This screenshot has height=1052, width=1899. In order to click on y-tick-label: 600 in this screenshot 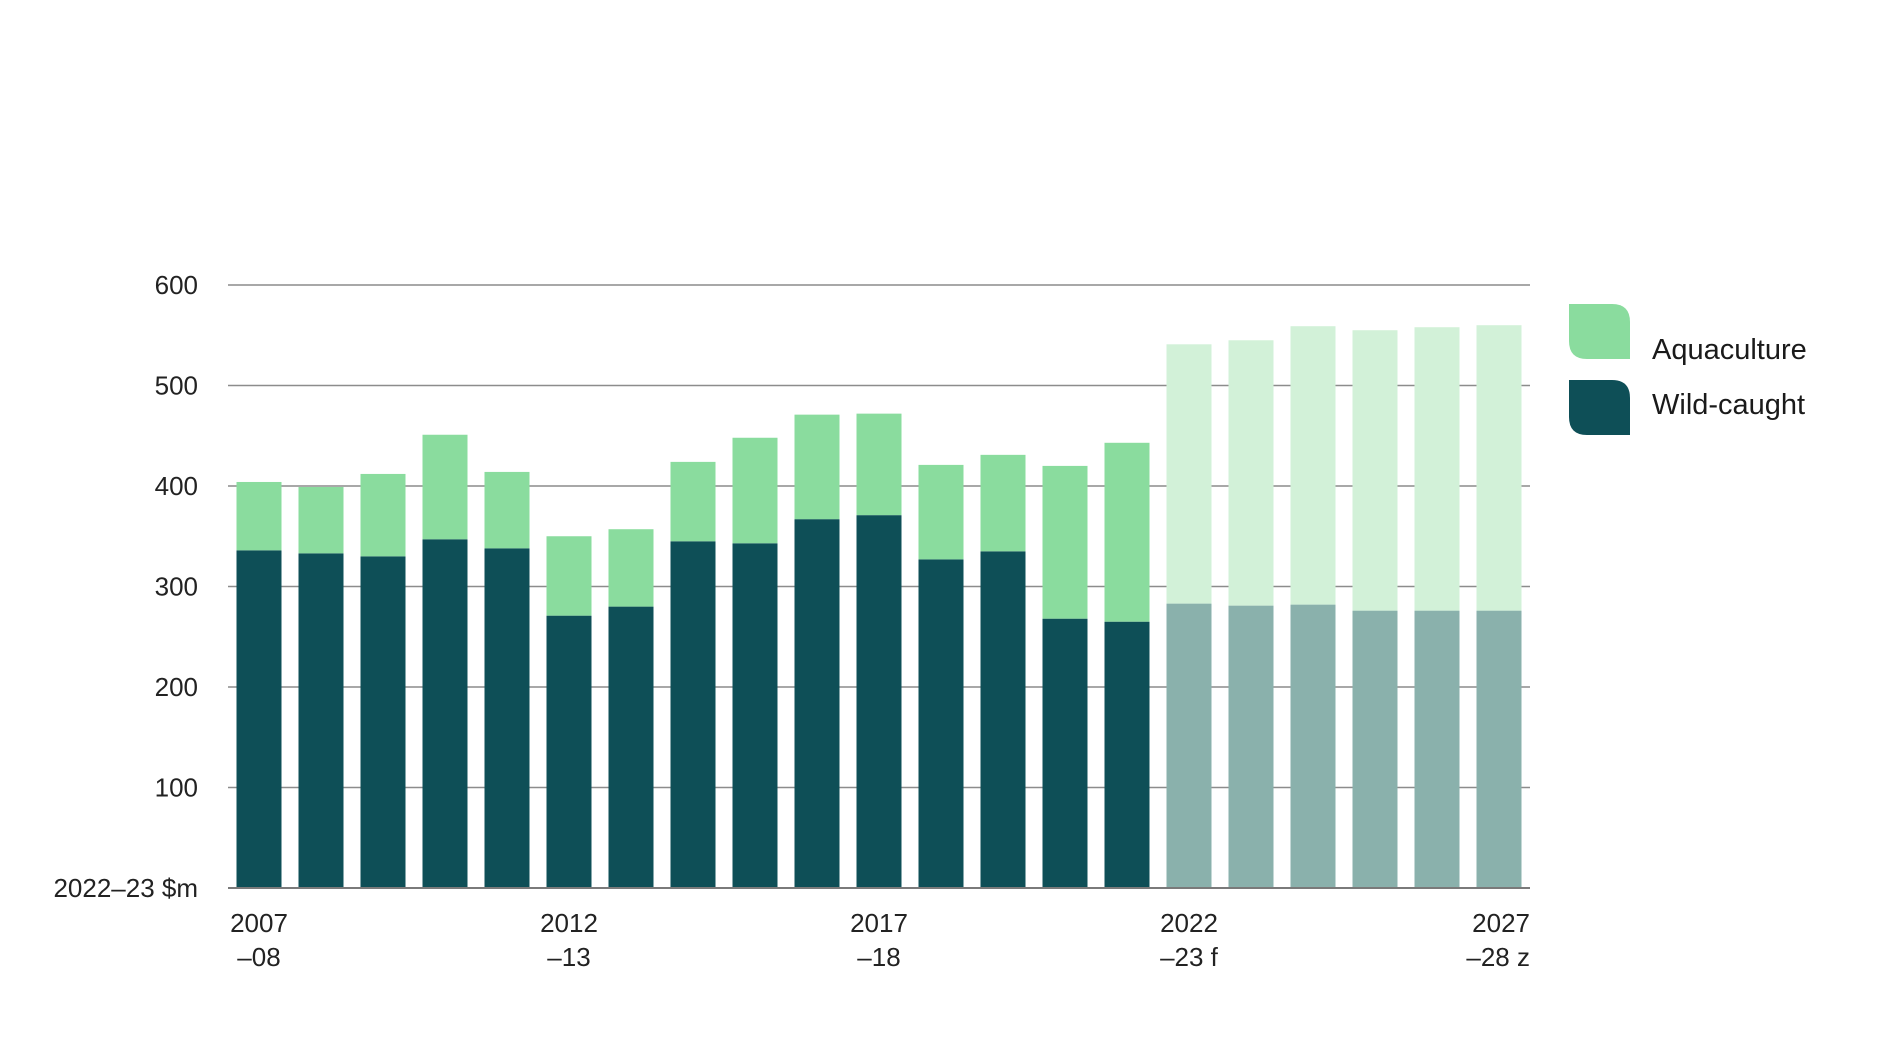, I will do `click(176, 285)`.